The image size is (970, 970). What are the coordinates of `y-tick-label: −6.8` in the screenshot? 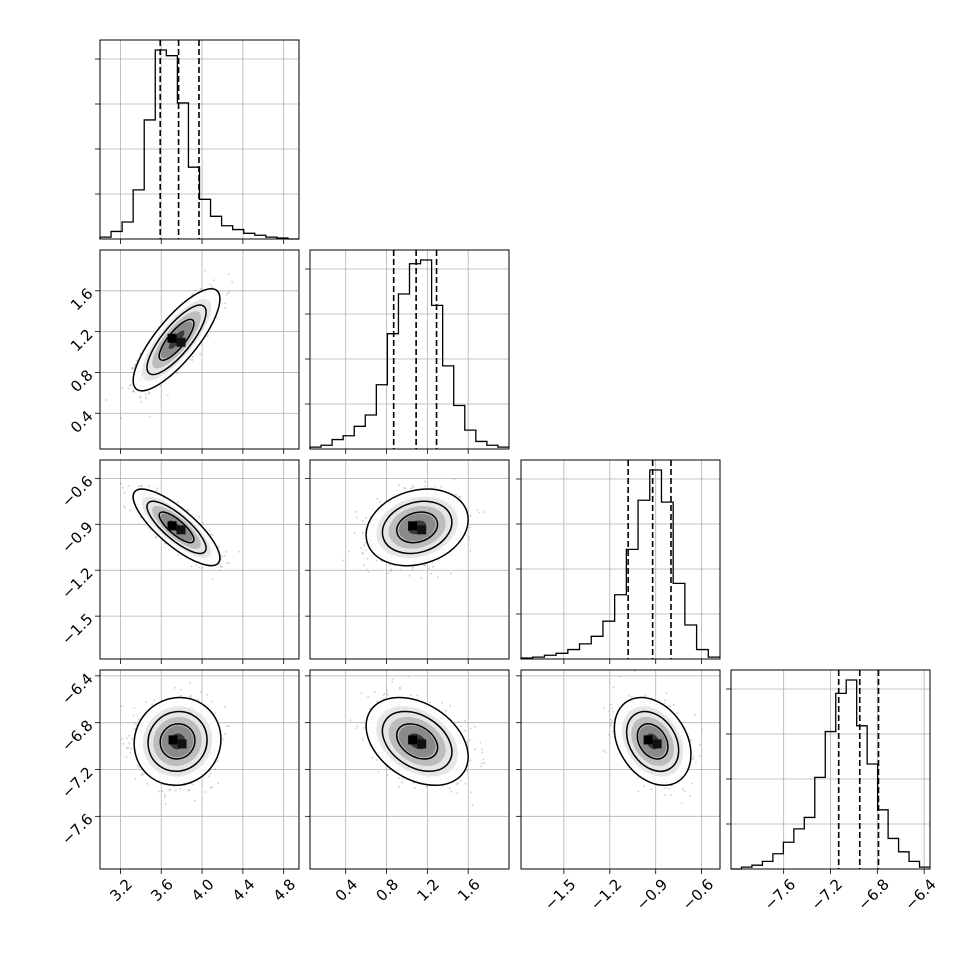 It's located at (77, 735).